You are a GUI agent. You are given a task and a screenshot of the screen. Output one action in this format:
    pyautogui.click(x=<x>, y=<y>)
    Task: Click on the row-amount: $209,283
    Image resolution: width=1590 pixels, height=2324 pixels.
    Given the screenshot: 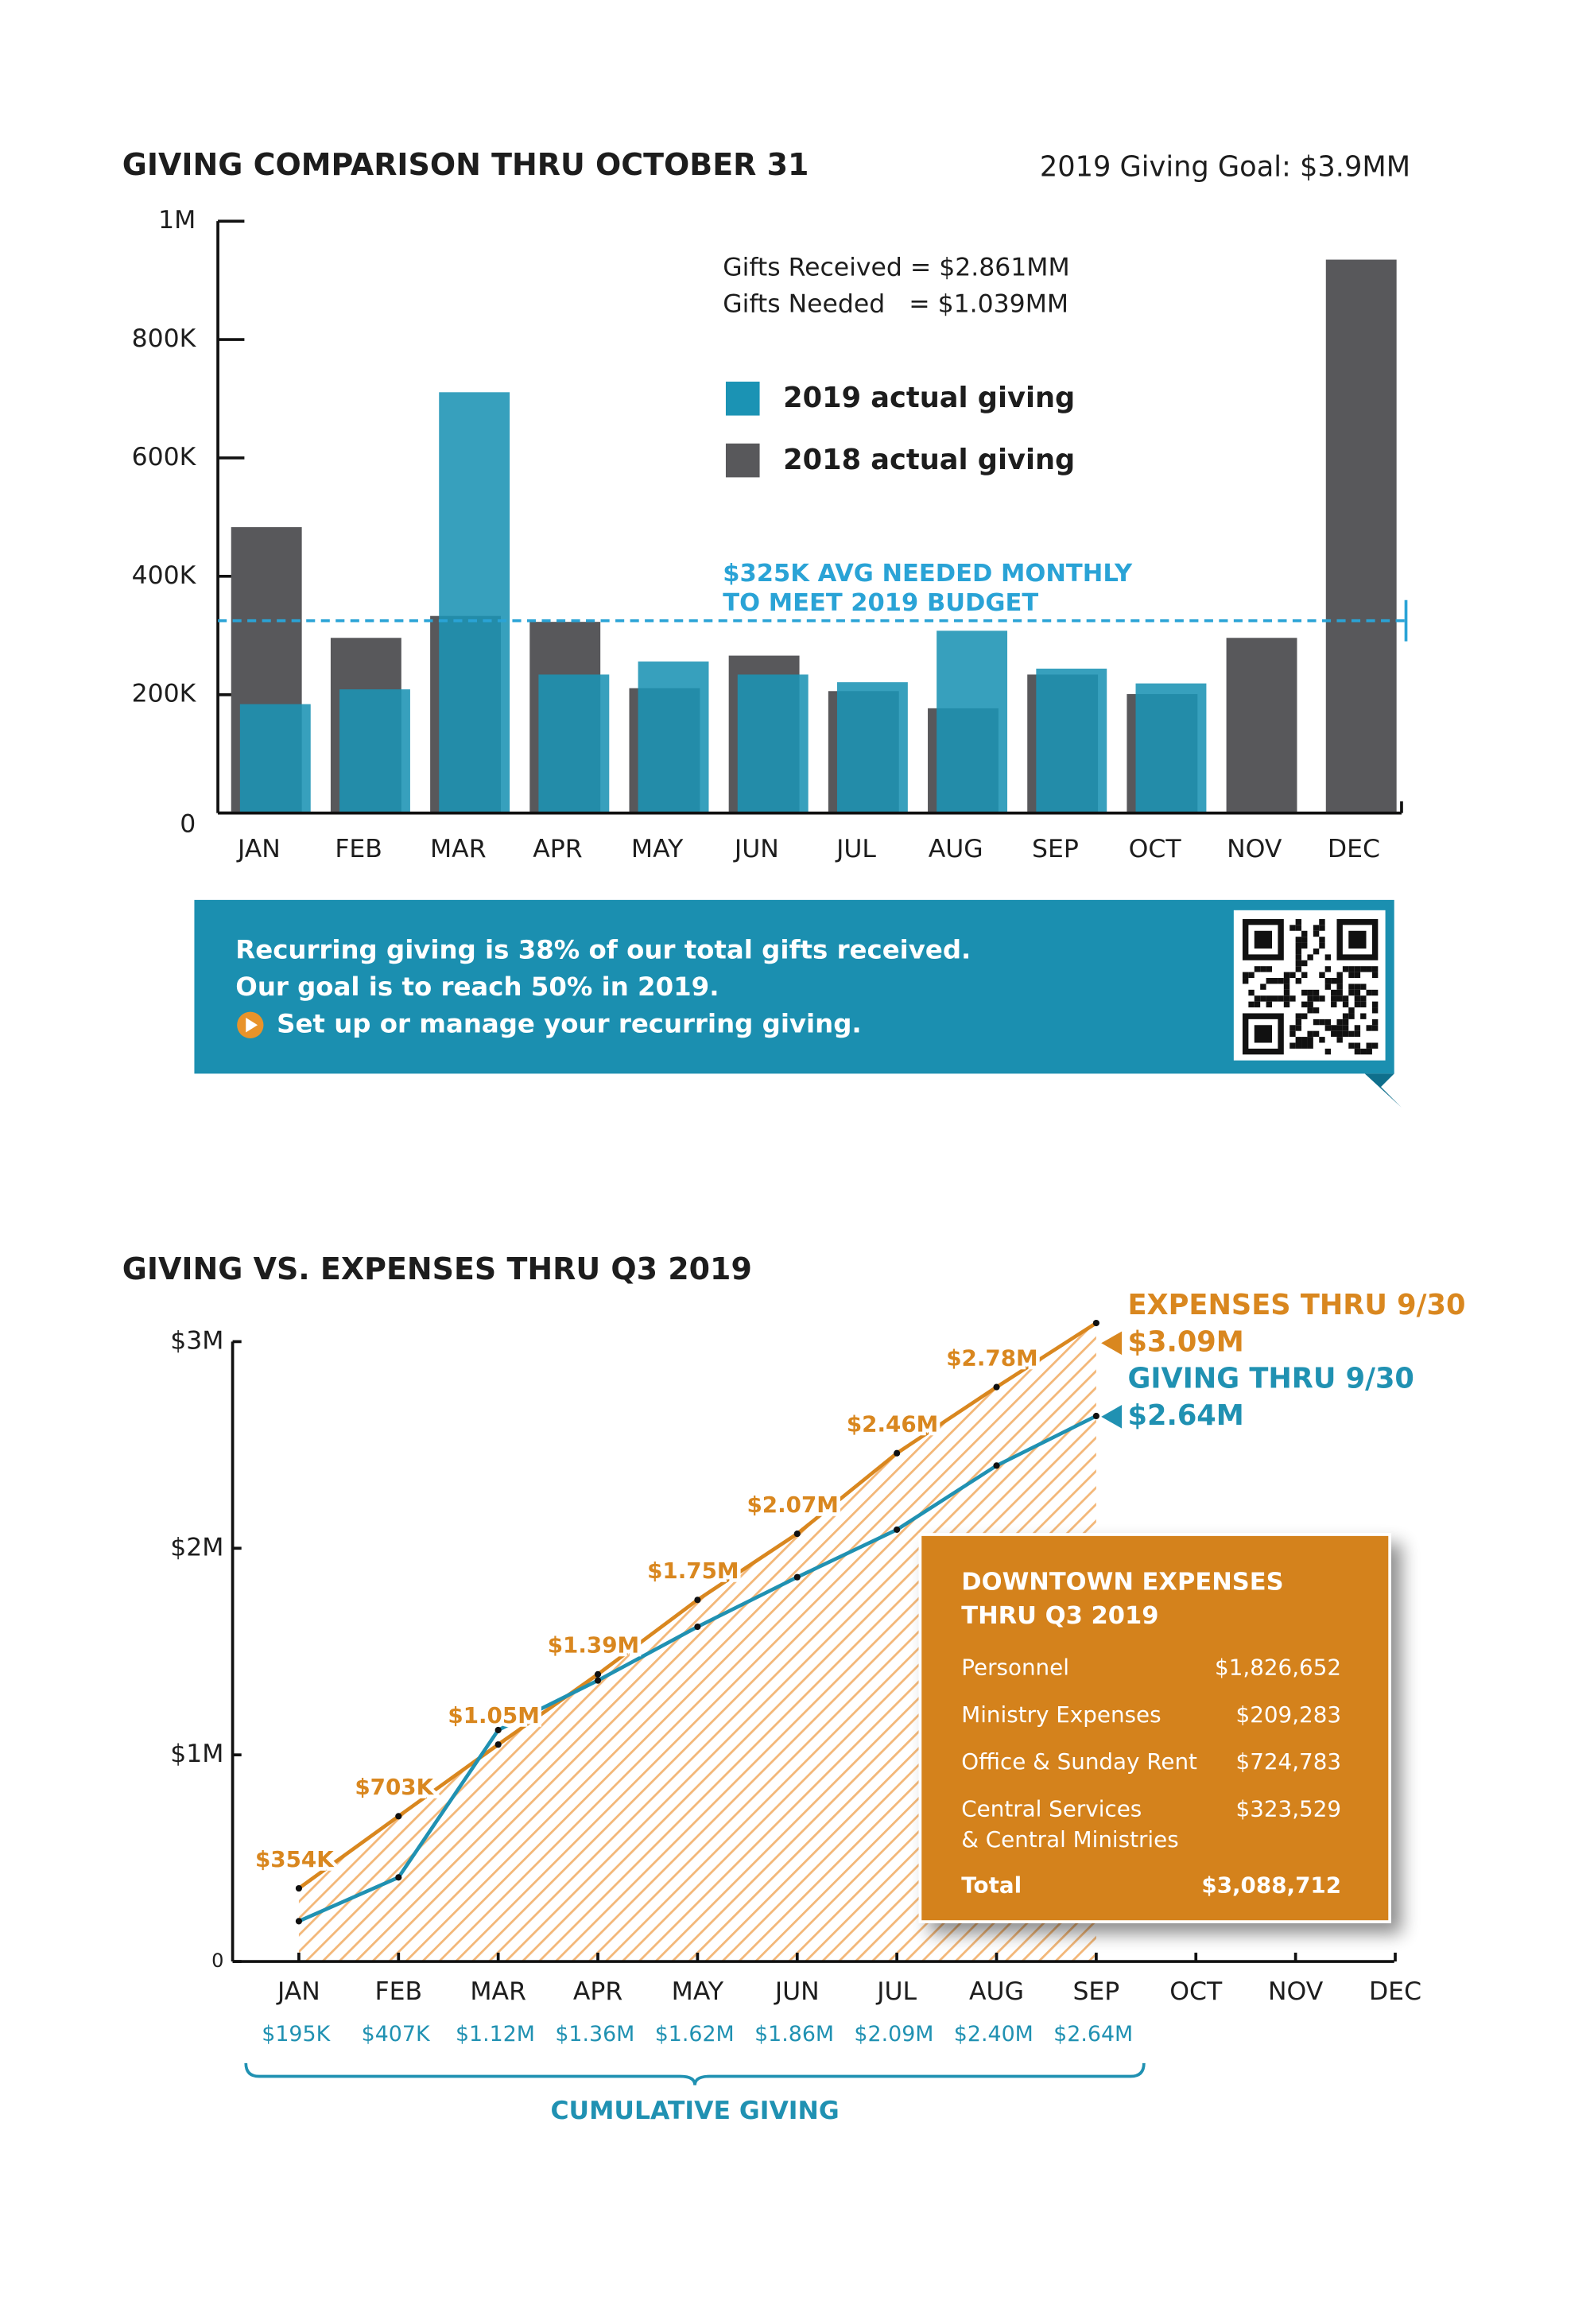 What is the action you would take?
    pyautogui.click(x=1288, y=1715)
    